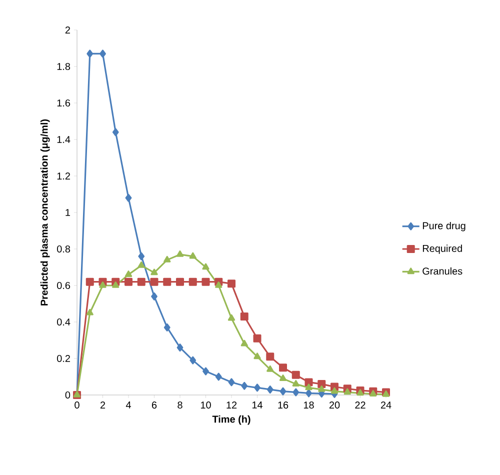 Image resolution: width=500 pixels, height=475 pixels. I want to click on y-tick-label: 0.6, so click(63, 286).